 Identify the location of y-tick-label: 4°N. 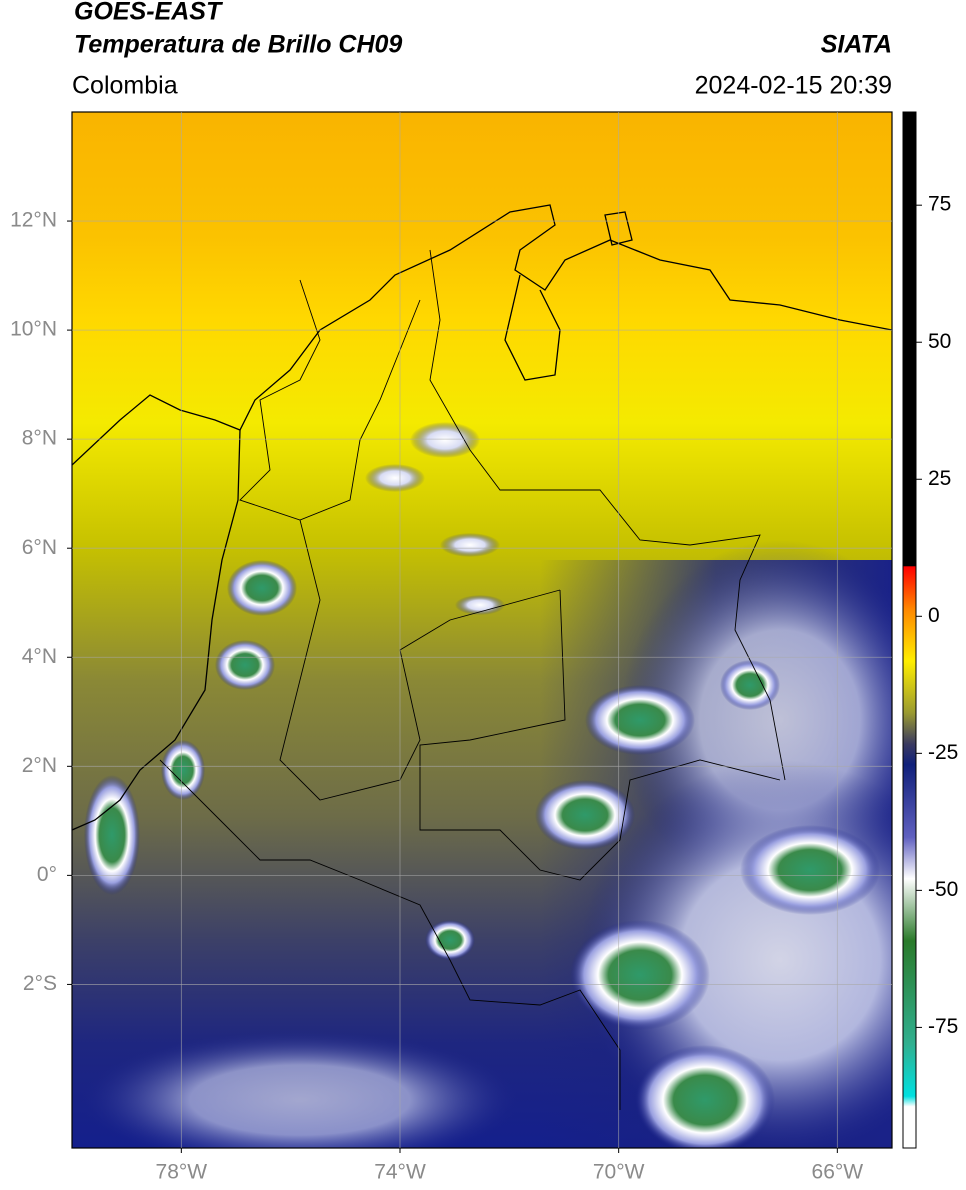
(39, 656).